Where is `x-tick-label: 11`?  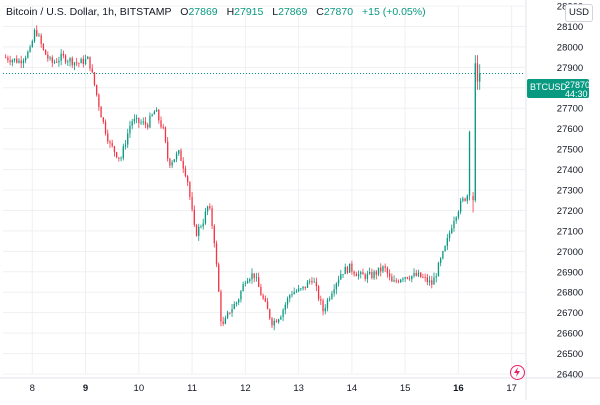
x-tick-label: 11 is located at coordinates (192, 388).